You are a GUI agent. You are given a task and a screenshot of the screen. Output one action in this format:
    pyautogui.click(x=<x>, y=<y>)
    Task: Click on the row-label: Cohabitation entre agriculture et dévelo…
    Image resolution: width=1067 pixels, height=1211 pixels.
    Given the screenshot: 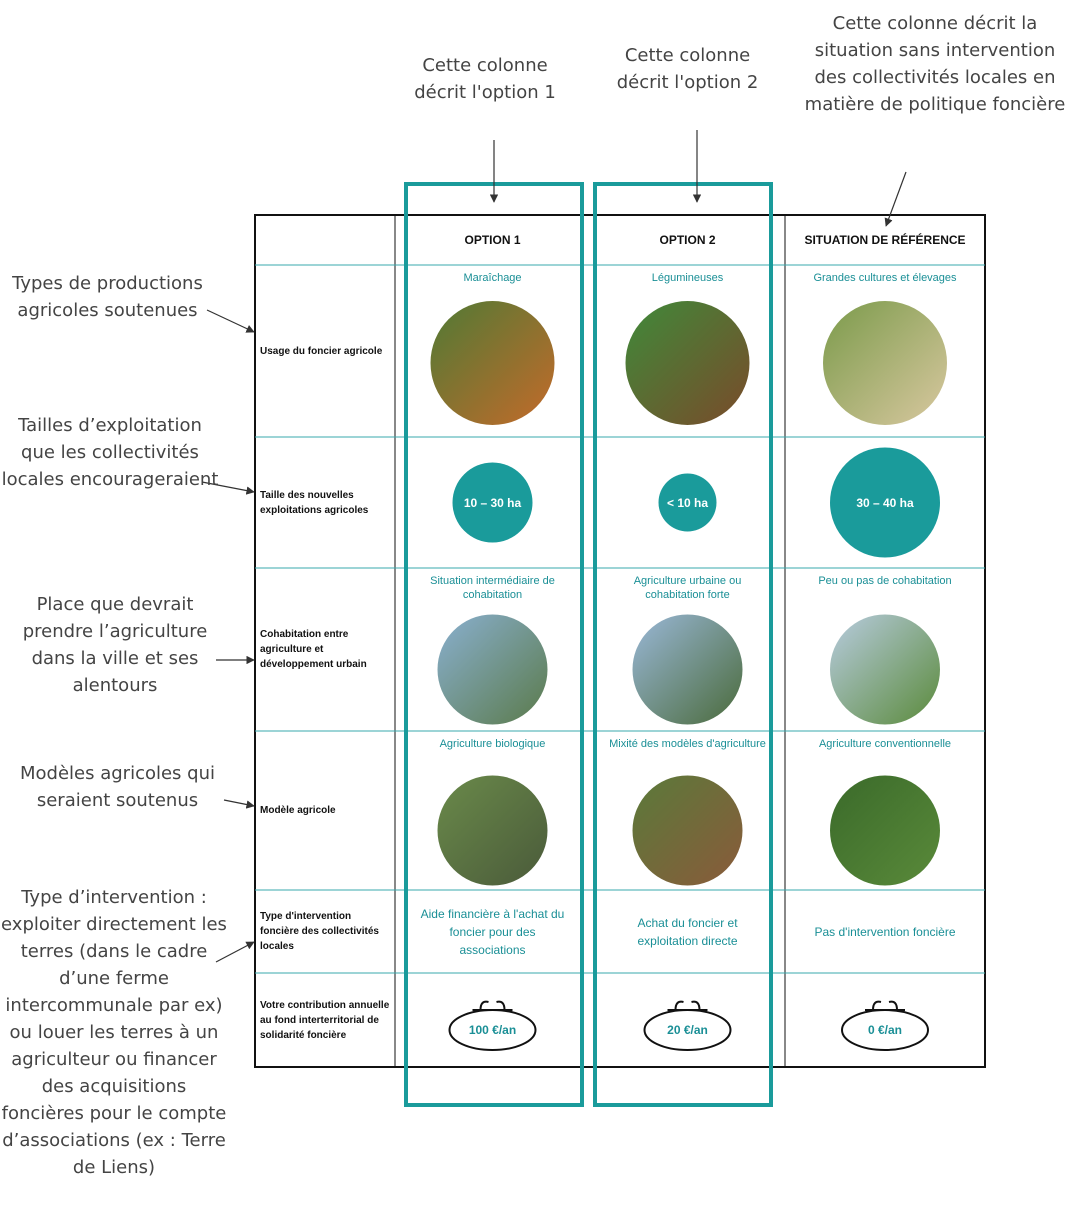 What is the action you would take?
    pyautogui.click(x=313, y=649)
    